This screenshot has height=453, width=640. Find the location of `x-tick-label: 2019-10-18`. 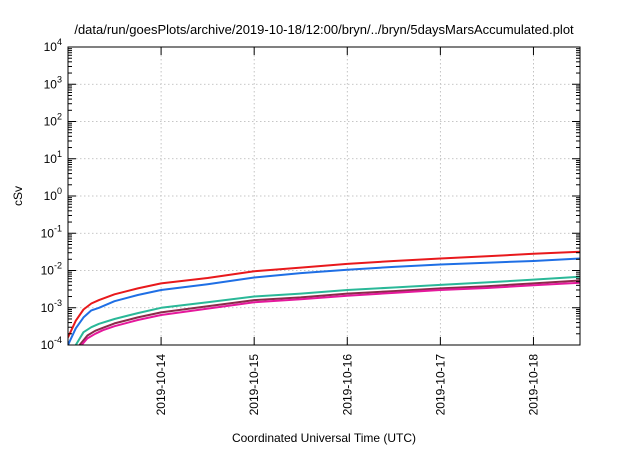

x-tick-label: 2019-10-18 is located at coordinates (533, 385).